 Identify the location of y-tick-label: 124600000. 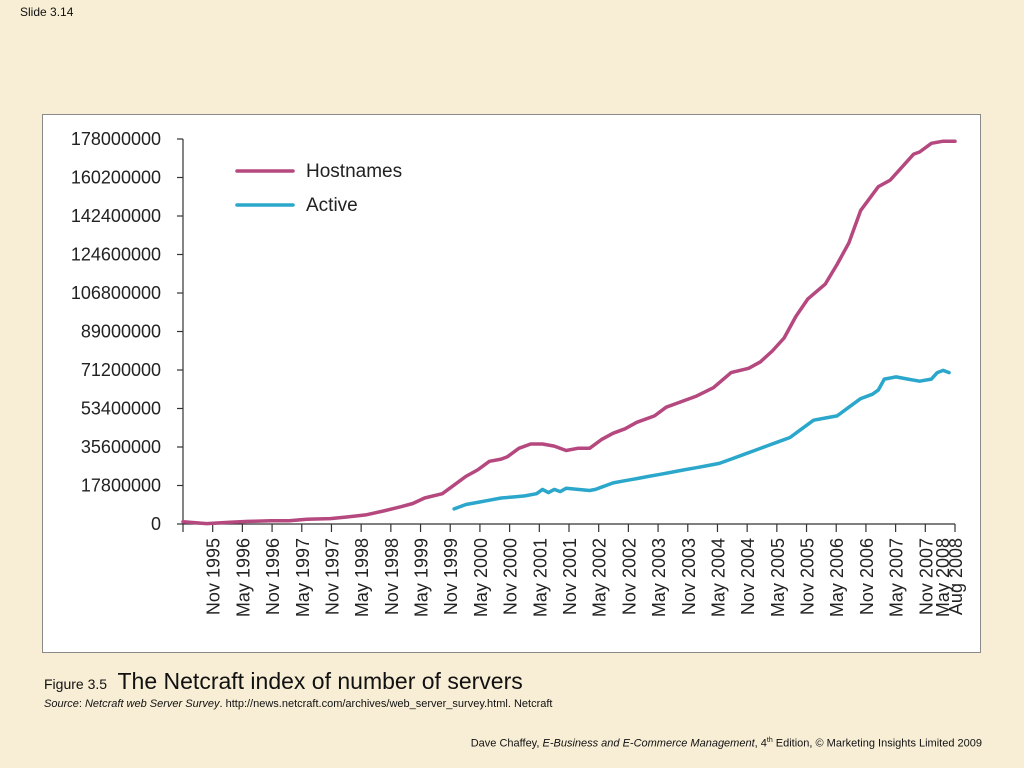
(116, 255).